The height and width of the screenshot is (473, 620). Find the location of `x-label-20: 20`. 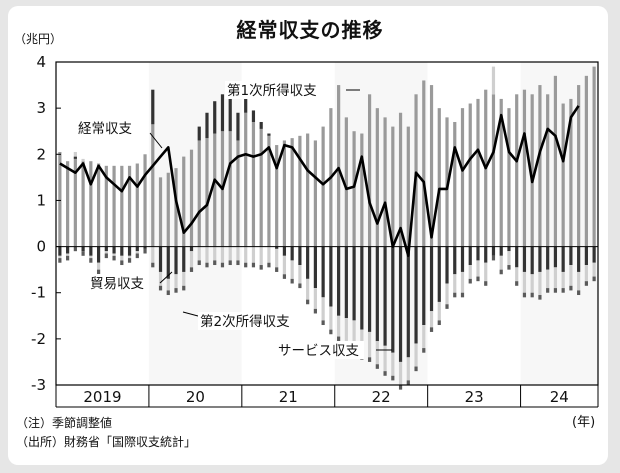

x-label-20: 20 is located at coordinates (195, 397).